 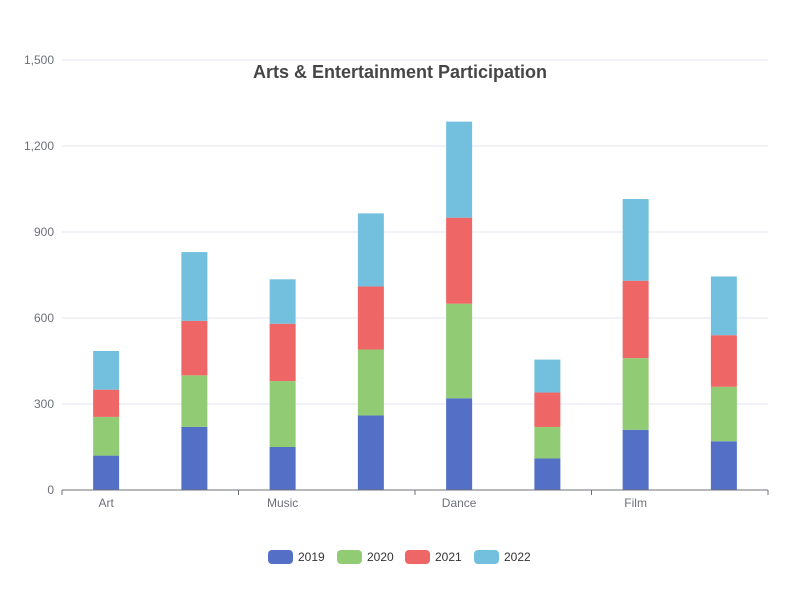 What do you see at coordinates (282, 503) in the screenshot?
I see `x-tick-label: Music` at bounding box center [282, 503].